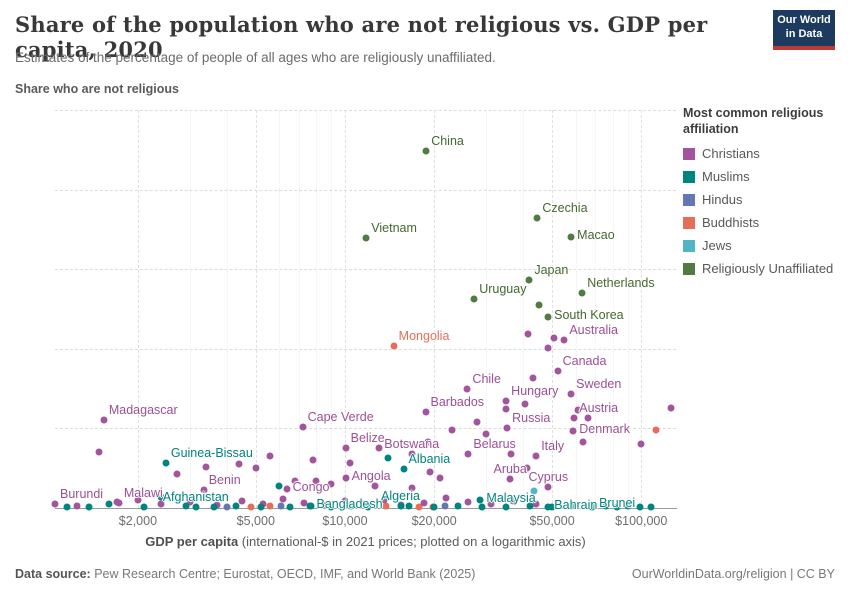  I want to click on data-point-mongolia, so click(394, 346).